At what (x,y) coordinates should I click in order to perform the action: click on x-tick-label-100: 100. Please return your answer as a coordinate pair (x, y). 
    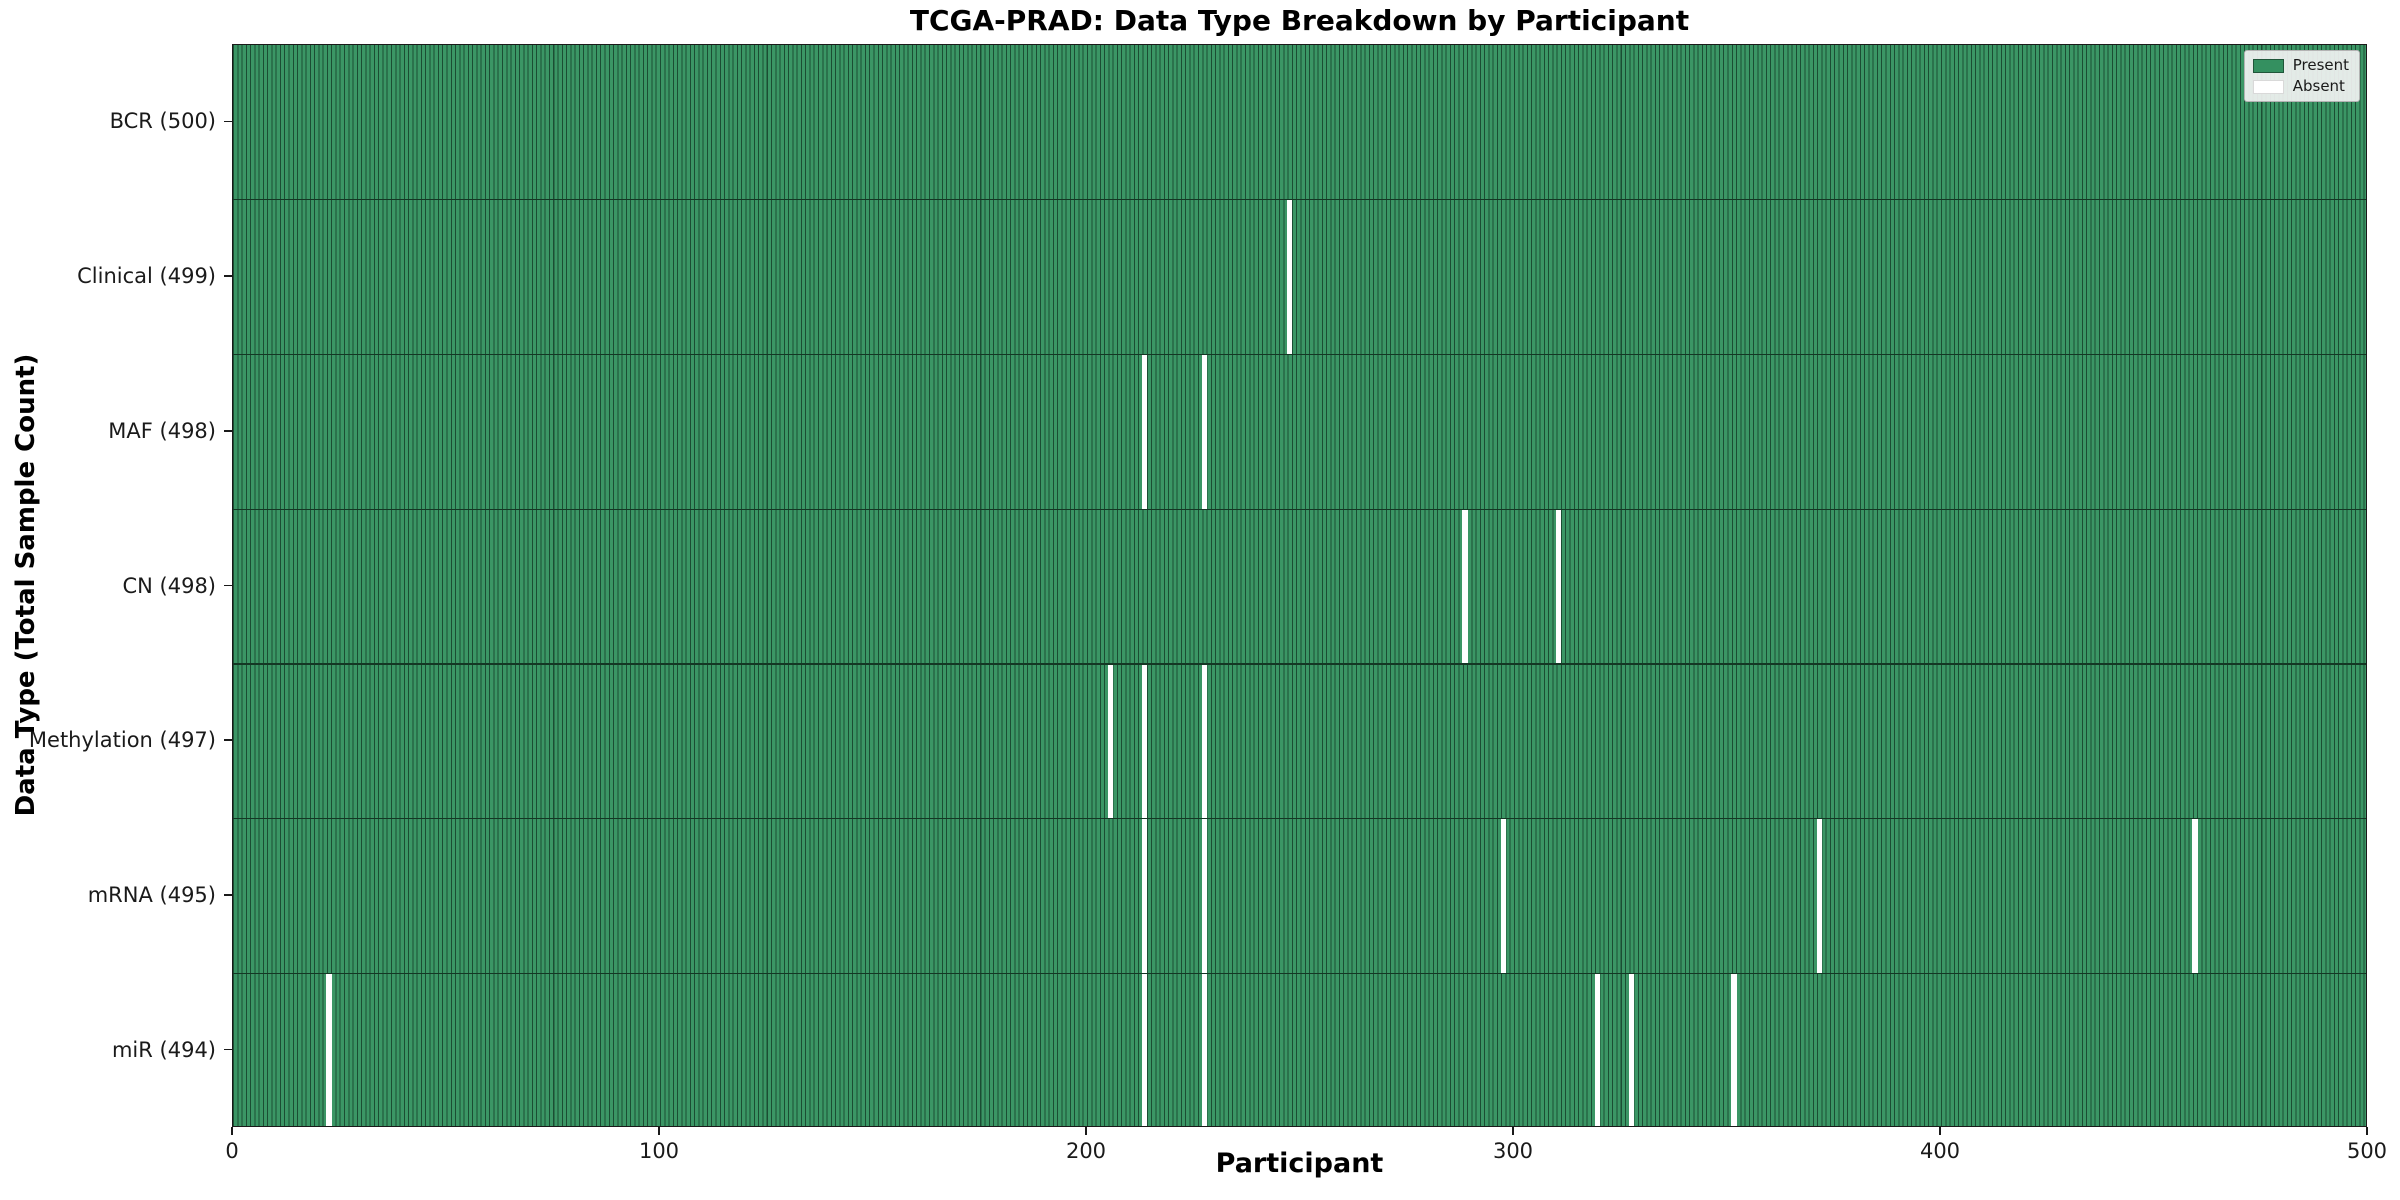
    Looking at the image, I should click on (659, 1151).